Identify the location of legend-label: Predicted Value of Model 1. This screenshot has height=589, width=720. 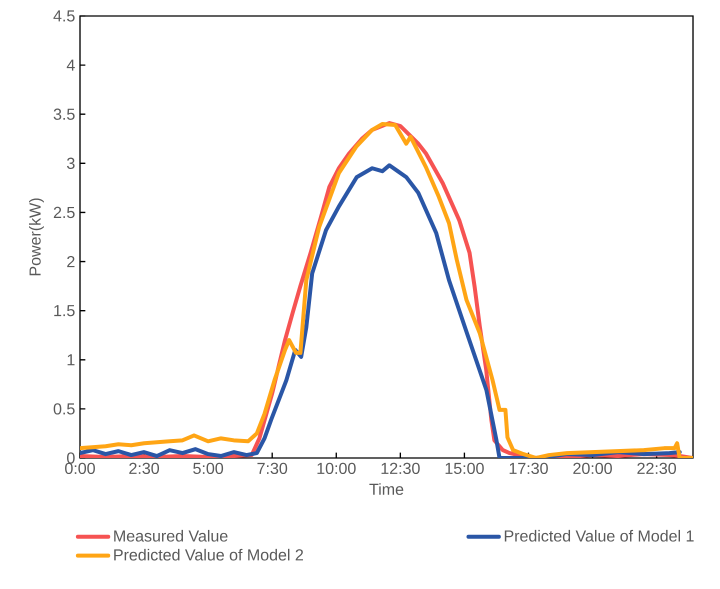
(599, 536).